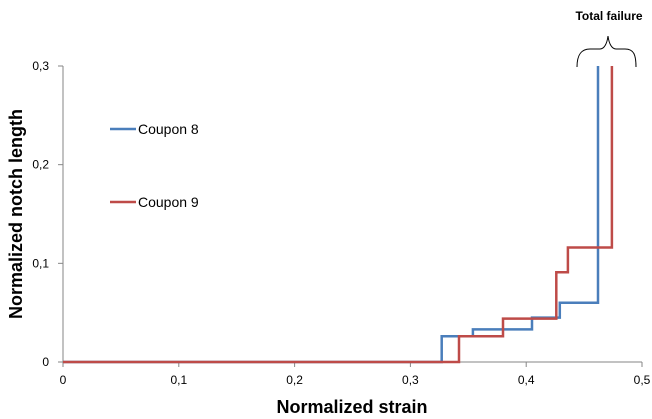  What do you see at coordinates (168, 202) in the screenshot?
I see `legend-label: Coupon 9` at bounding box center [168, 202].